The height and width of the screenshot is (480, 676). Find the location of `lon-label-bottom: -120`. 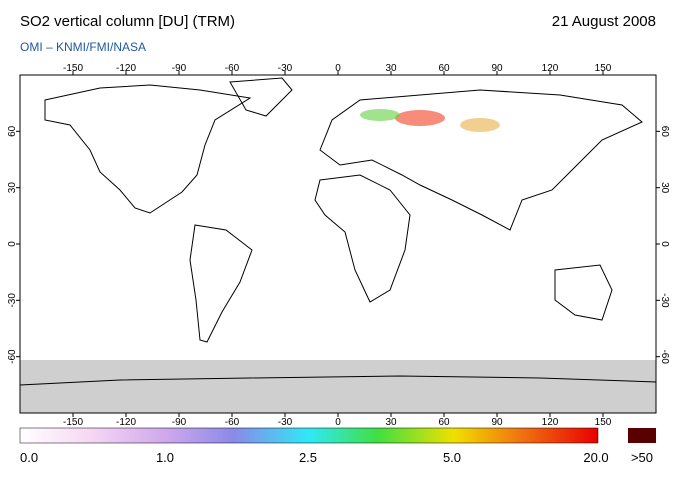

lon-label-bottom: -120 is located at coordinates (126, 422).